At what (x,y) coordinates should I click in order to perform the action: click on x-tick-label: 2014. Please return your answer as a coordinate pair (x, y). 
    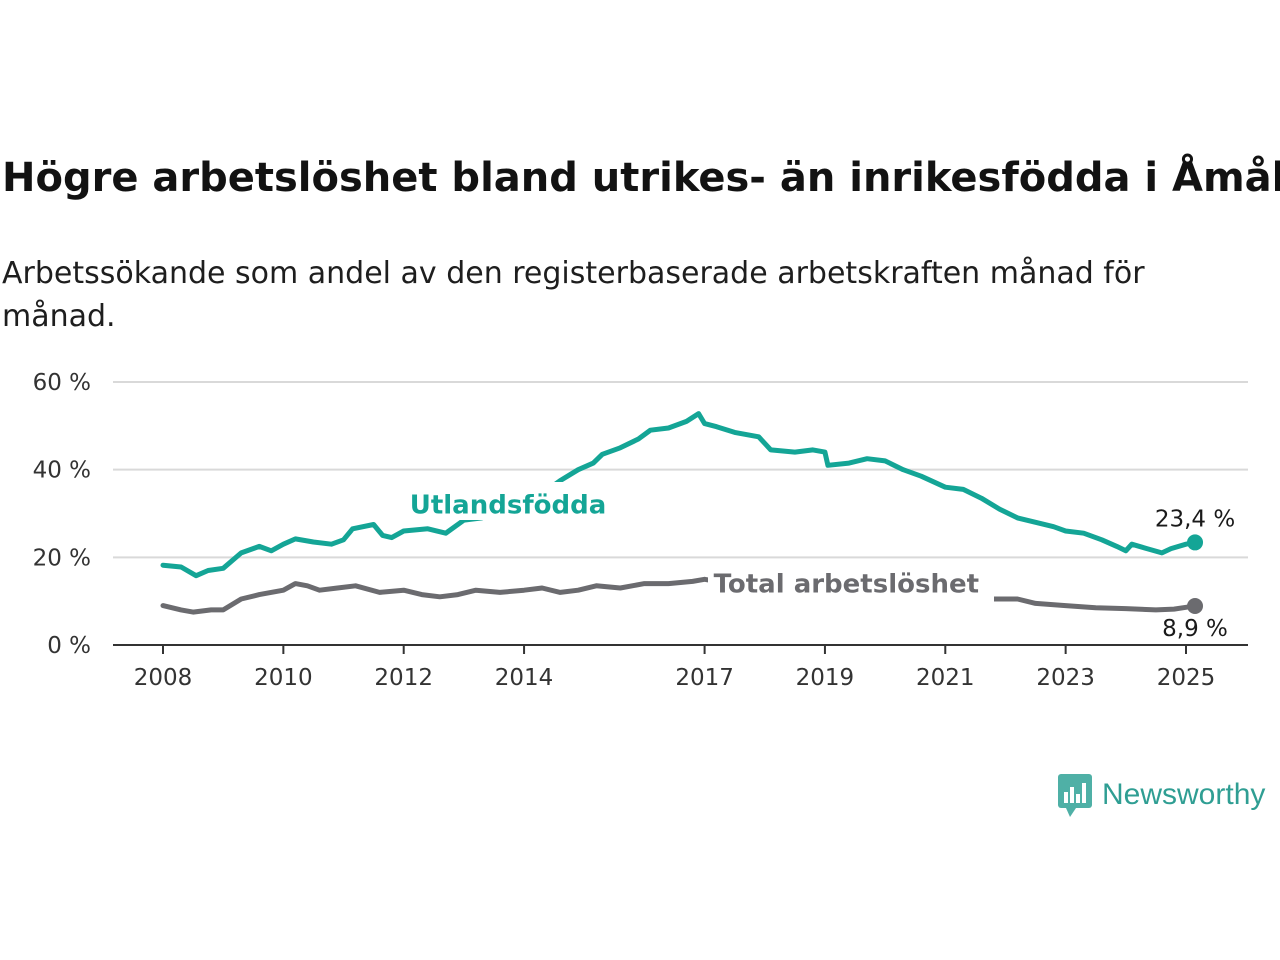
    Looking at the image, I should click on (524, 678).